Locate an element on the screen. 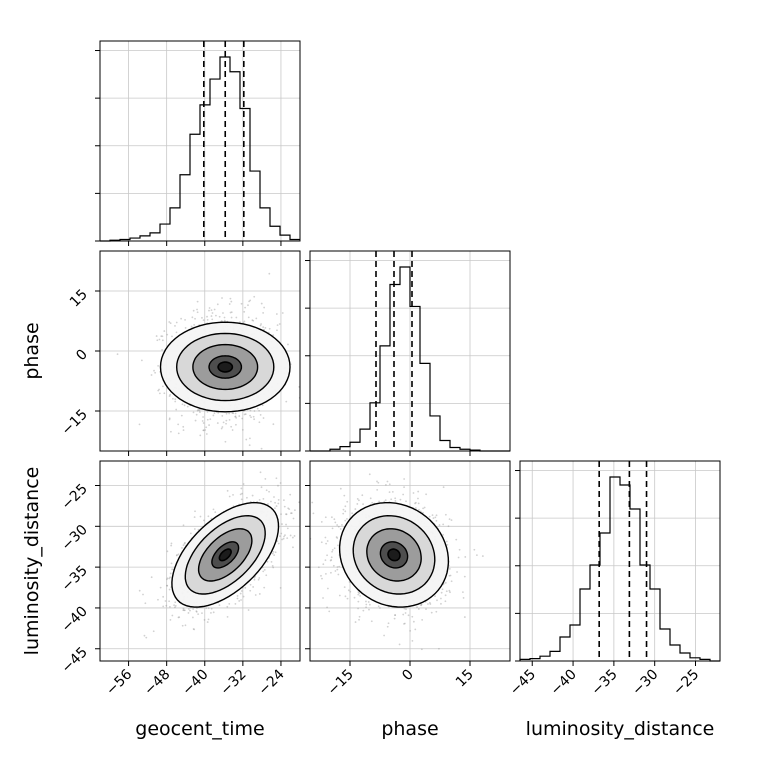  y-axis-label-luminosity_distance: luminosity_distance is located at coordinates (32, 561).